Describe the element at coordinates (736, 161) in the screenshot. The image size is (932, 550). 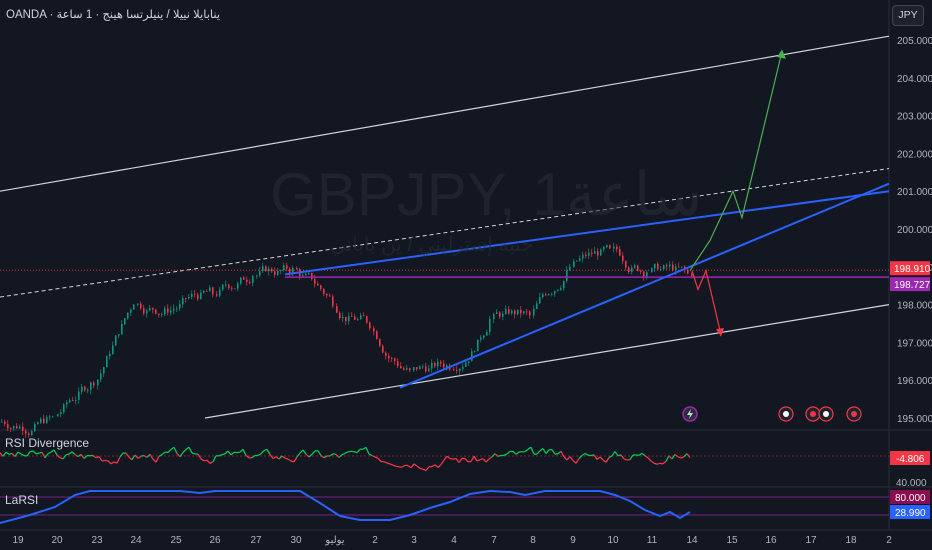
I see `projection-up-path` at that location.